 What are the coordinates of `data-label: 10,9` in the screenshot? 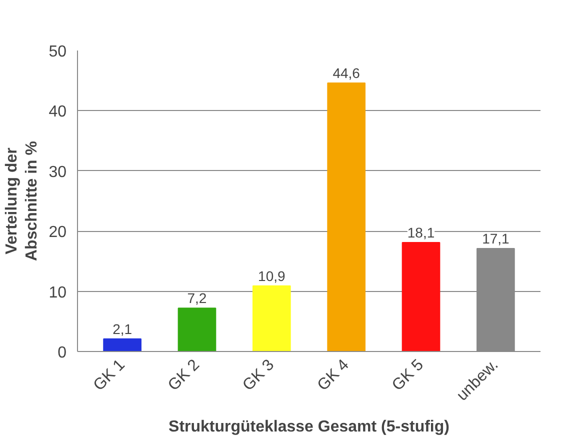 It's located at (272, 276).